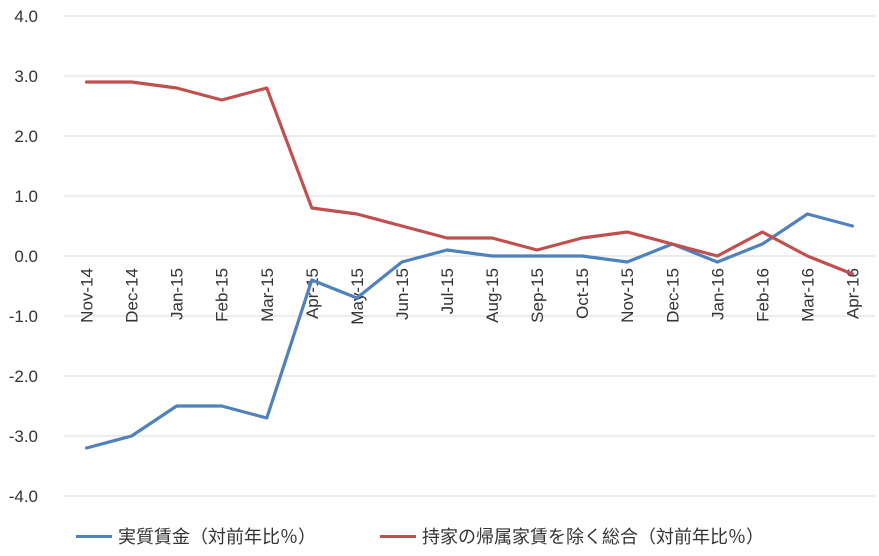 The height and width of the screenshot is (556, 879). What do you see at coordinates (26, 196) in the screenshot?
I see `y-tick-label: 1.0` at bounding box center [26, 196].